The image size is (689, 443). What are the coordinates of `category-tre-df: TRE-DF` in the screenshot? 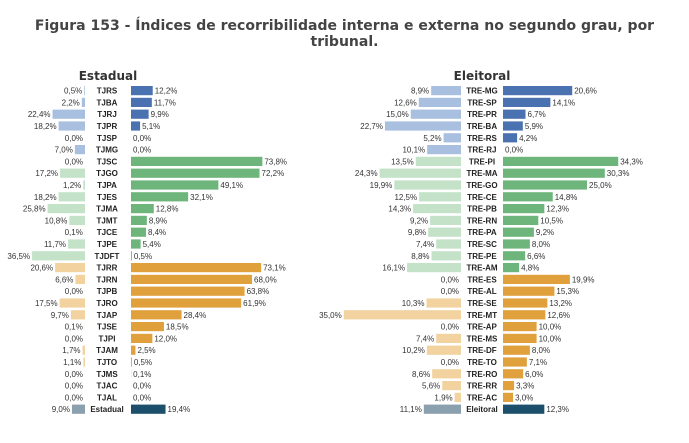 It's located at (481, 350).